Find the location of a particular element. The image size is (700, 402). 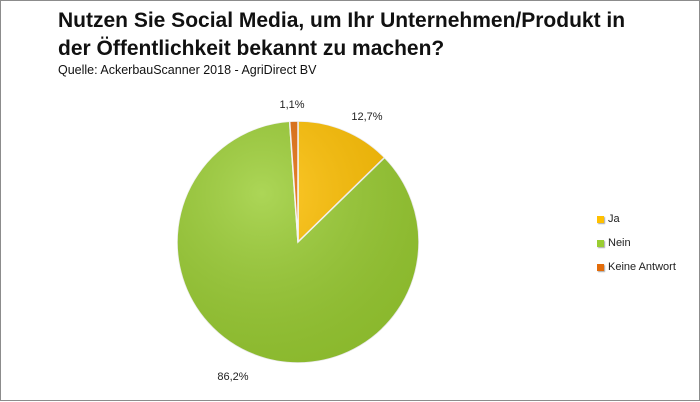

legend-item-ja: Ja is located at coordinates (636, 219).